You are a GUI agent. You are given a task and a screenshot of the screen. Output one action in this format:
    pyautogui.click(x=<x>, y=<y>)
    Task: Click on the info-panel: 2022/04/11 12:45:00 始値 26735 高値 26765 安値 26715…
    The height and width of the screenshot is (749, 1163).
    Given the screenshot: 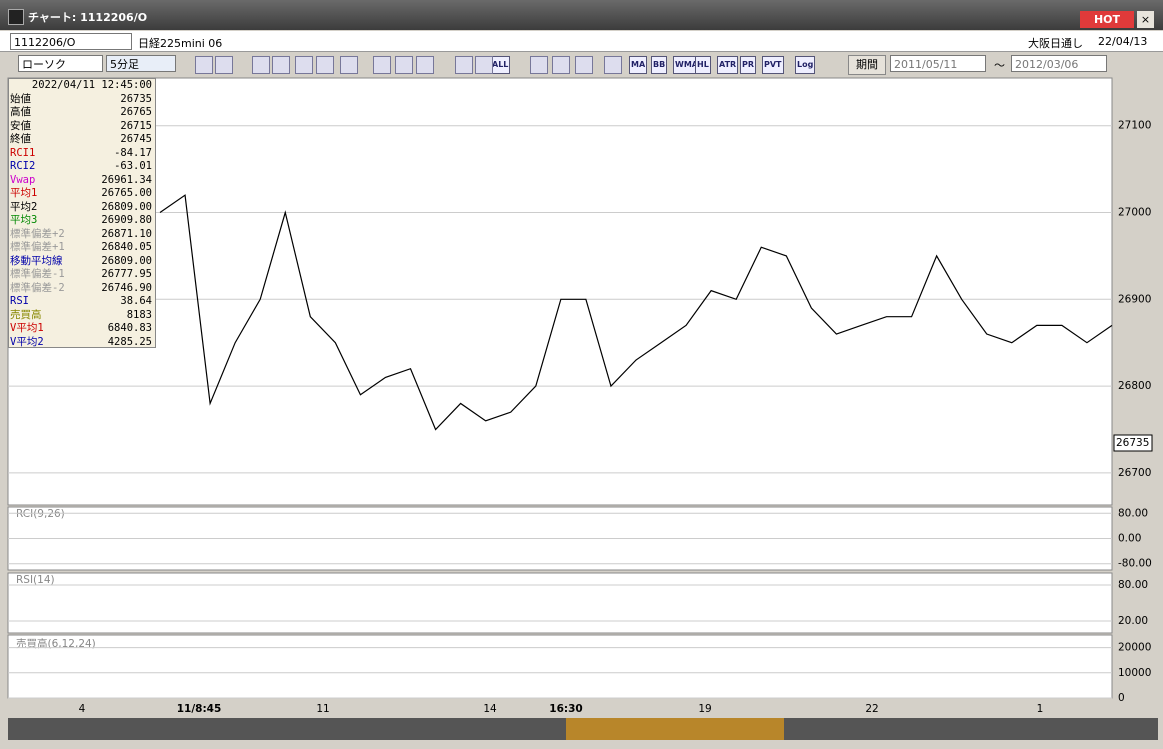 What is the action you would take?
    pyautogui.click(x=82, y=213)
    